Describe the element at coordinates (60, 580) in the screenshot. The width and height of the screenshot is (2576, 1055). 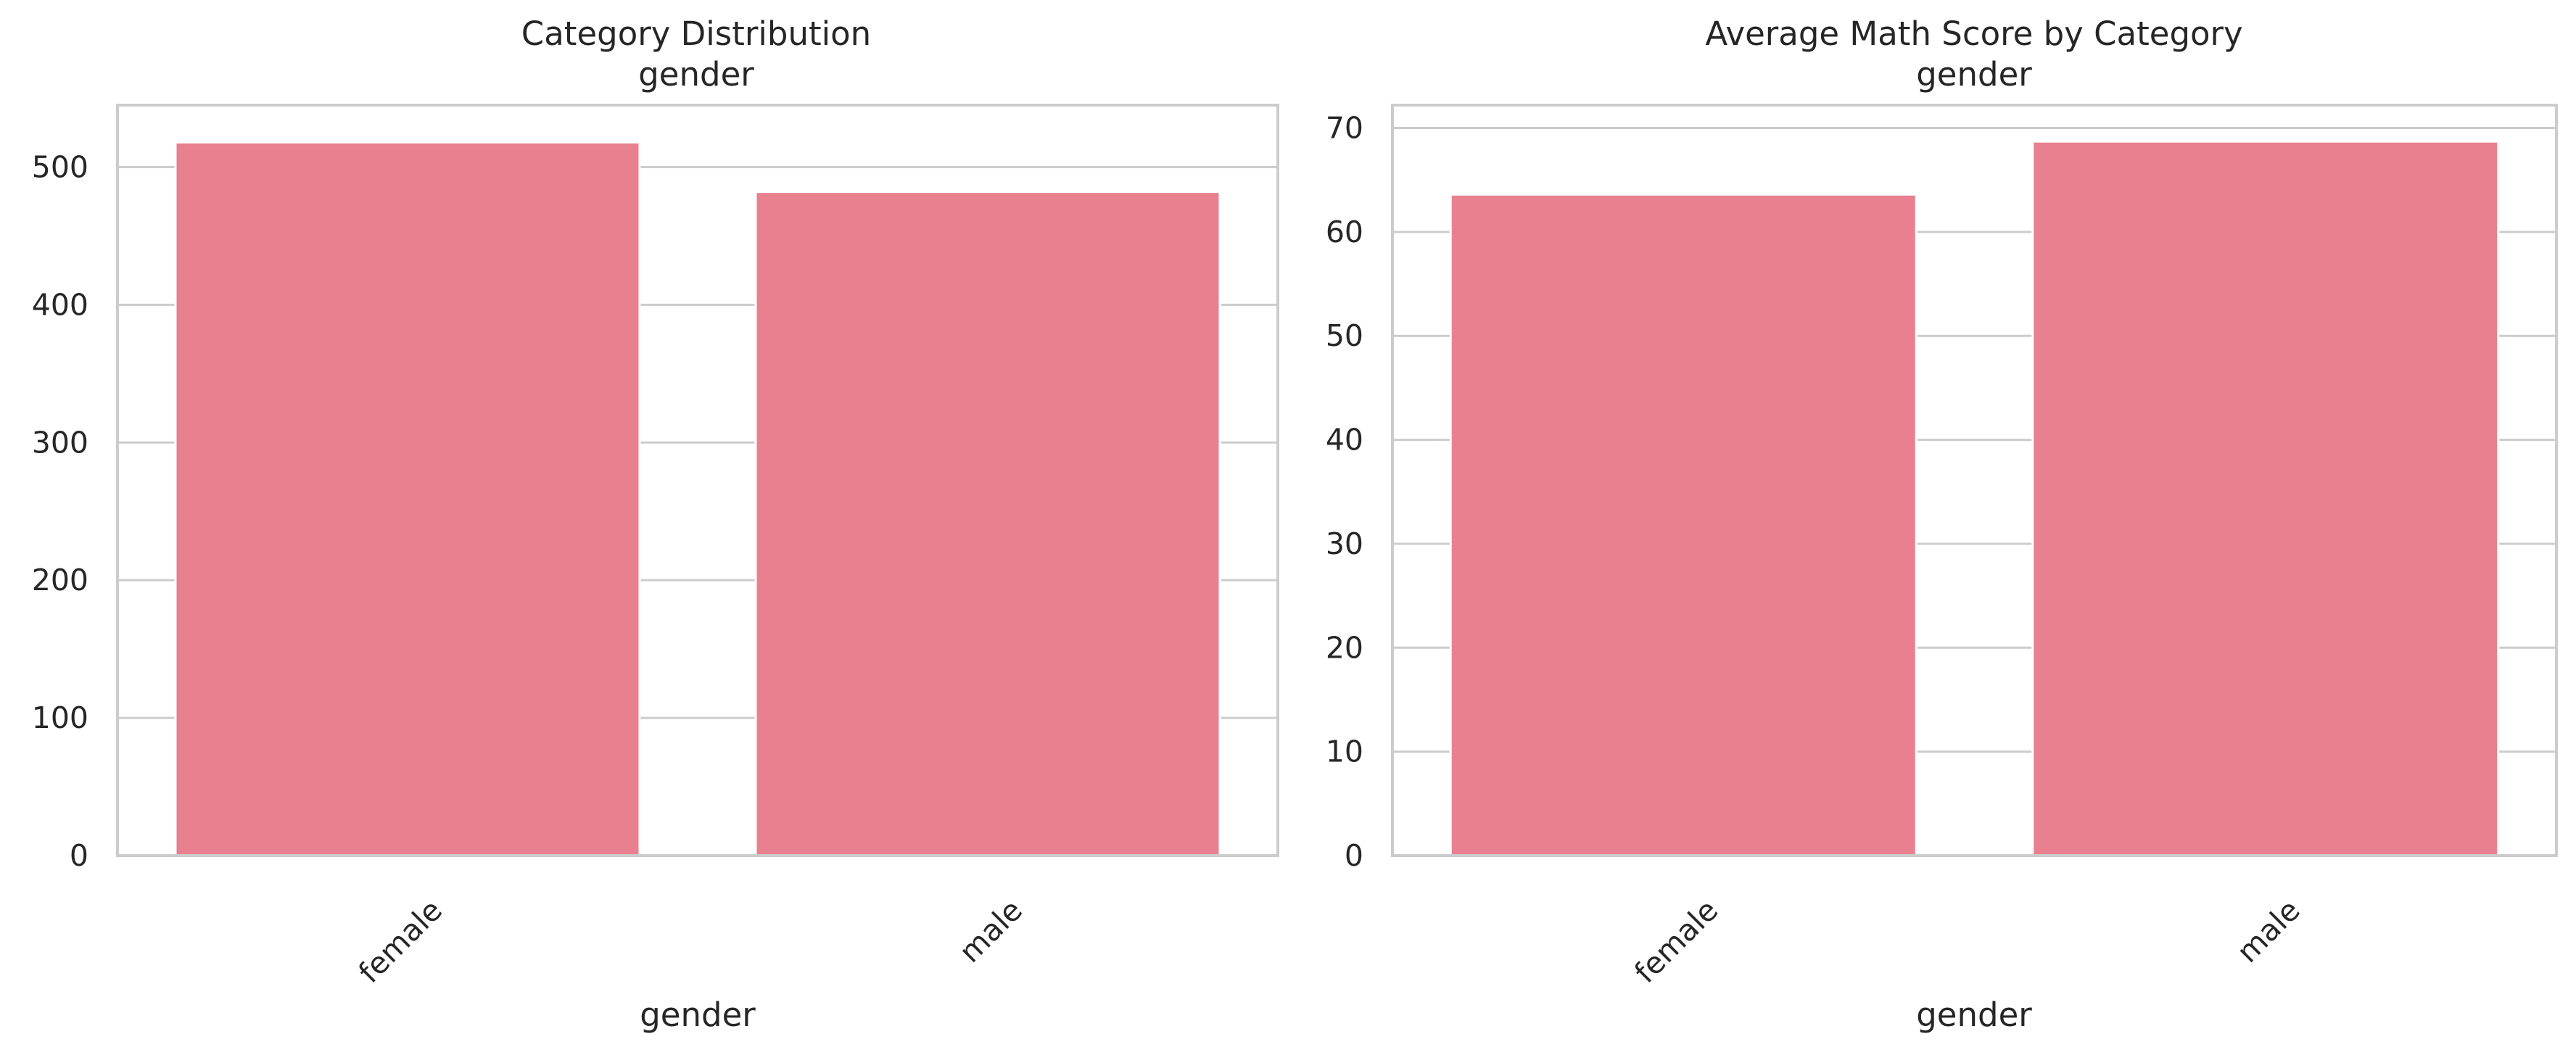
I see `y-tick-label: 200` at that location.